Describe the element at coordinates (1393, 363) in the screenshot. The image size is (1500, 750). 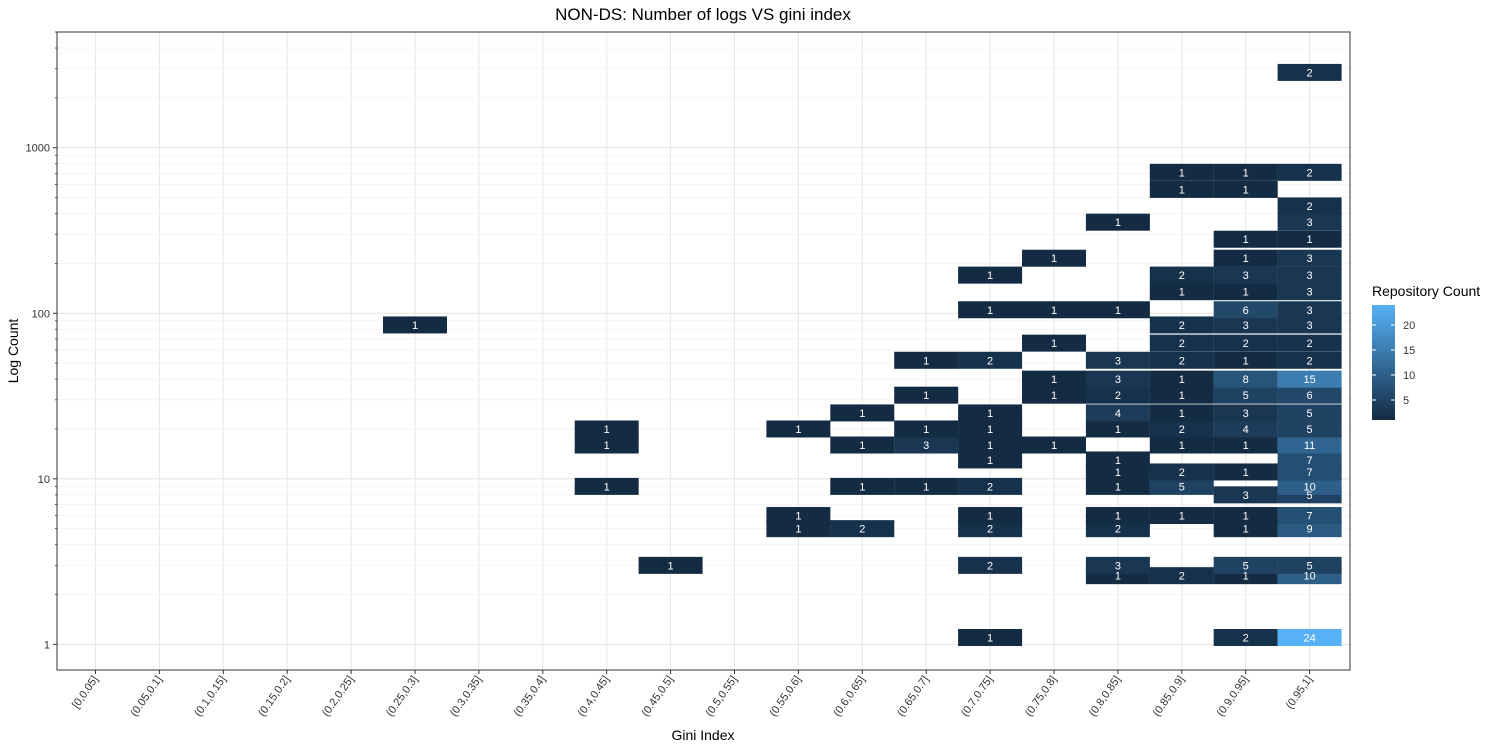
I see `legend-ticks: 5 10 15 20` at that location.